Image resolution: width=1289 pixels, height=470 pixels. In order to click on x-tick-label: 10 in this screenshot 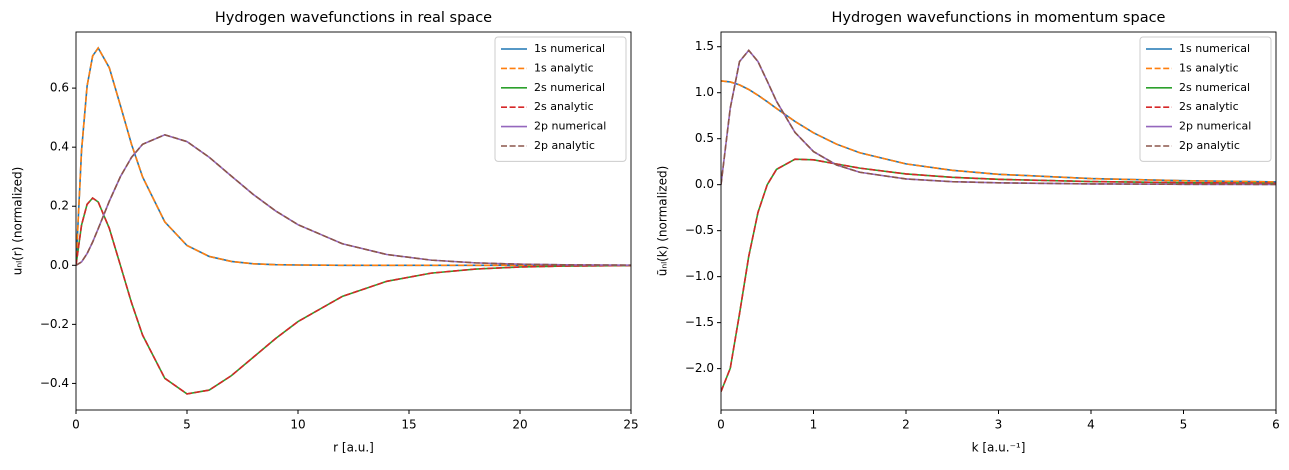, I will do `click(297, 425)`.